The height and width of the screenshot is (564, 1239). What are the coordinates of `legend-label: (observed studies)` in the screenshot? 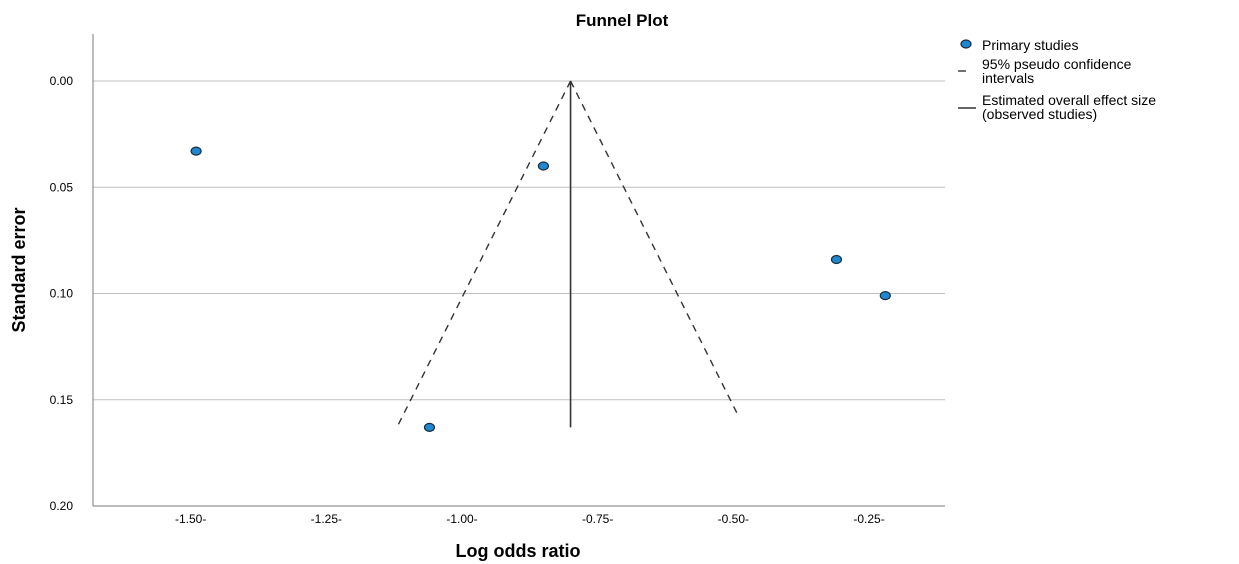 It's located at (1039, 114).